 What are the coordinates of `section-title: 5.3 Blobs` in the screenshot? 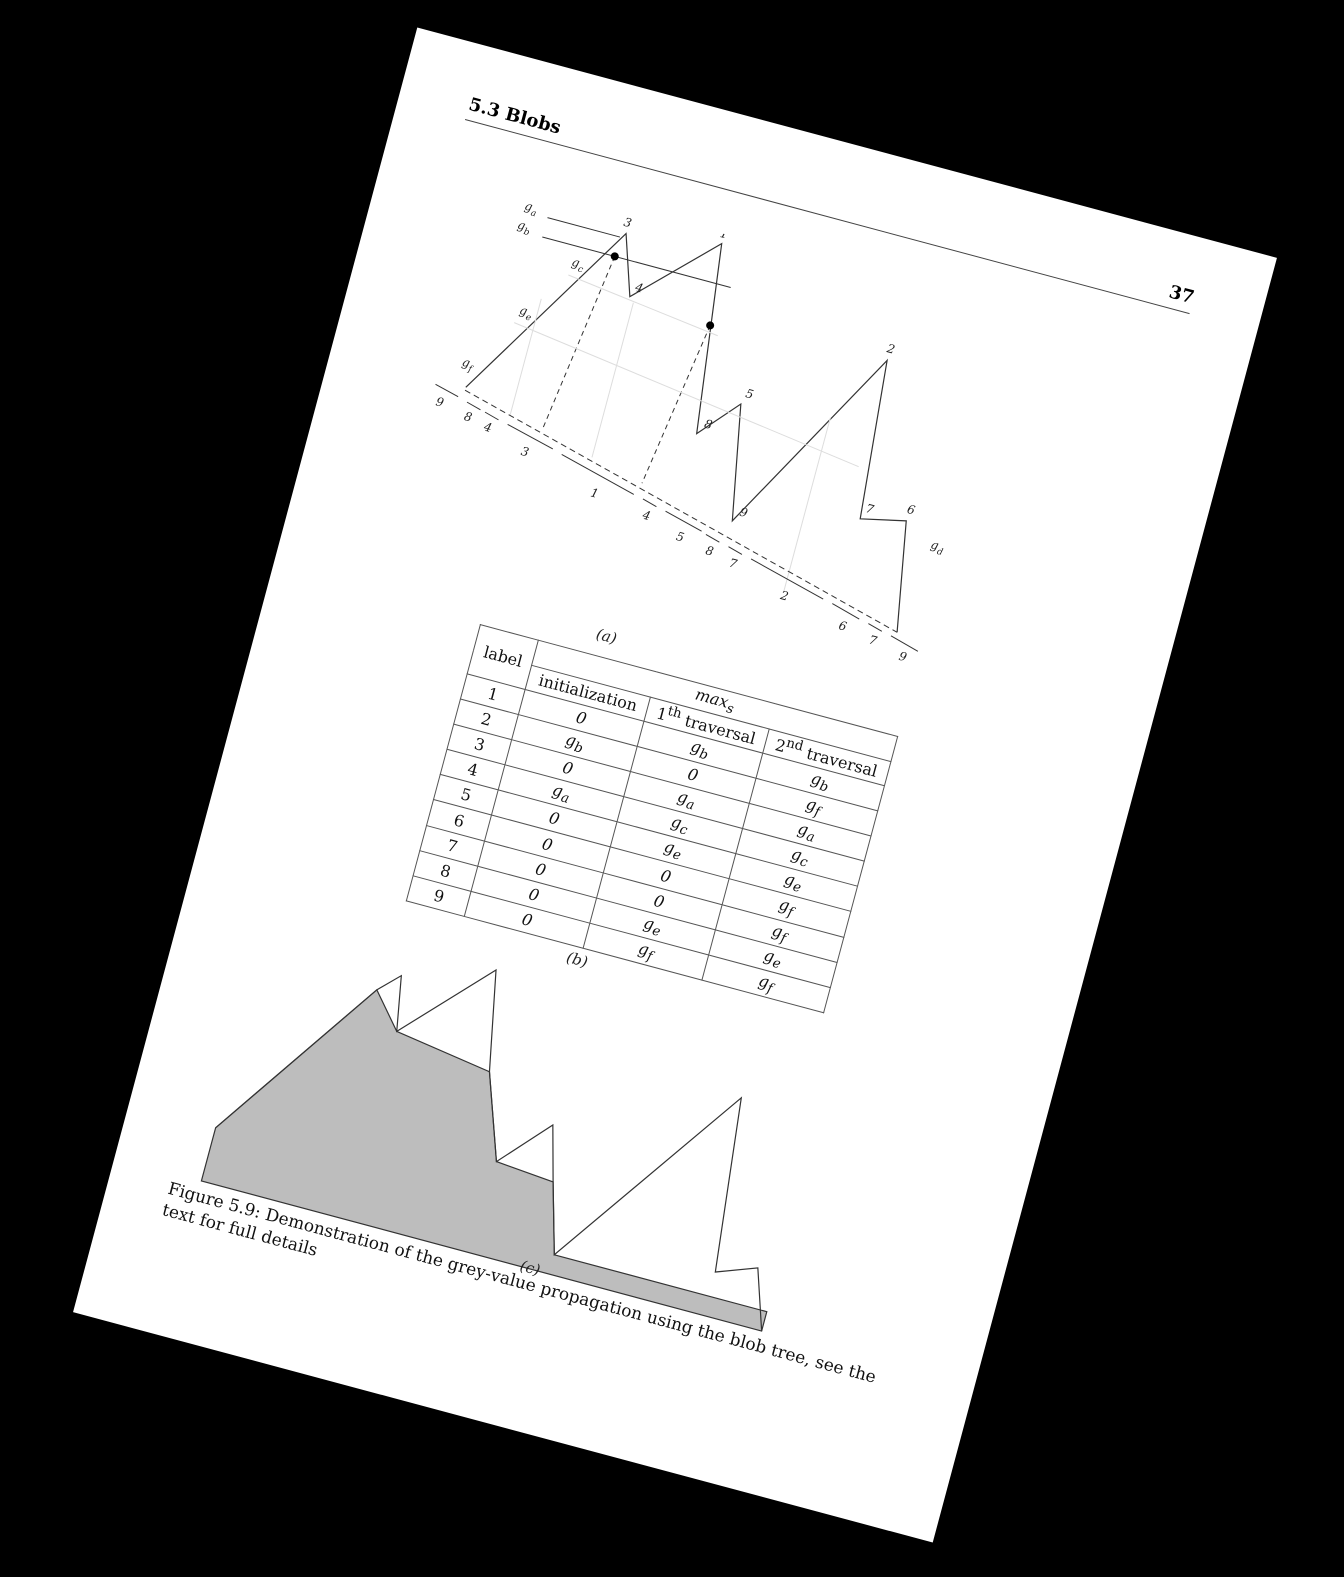 It's located at (515, 116).